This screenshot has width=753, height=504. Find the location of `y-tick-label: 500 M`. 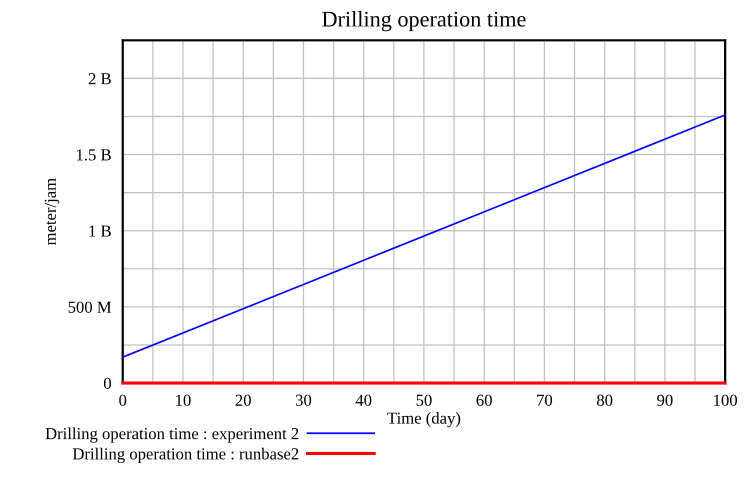

y-tick-label: 500 M is located at coordinates (90, 307).